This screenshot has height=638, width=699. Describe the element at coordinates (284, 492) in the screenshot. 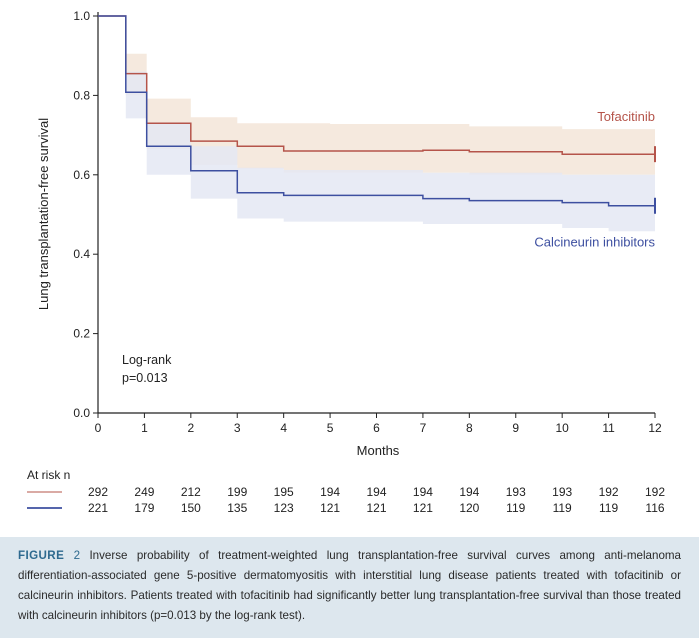

I see `risk-count: 195` at that location.